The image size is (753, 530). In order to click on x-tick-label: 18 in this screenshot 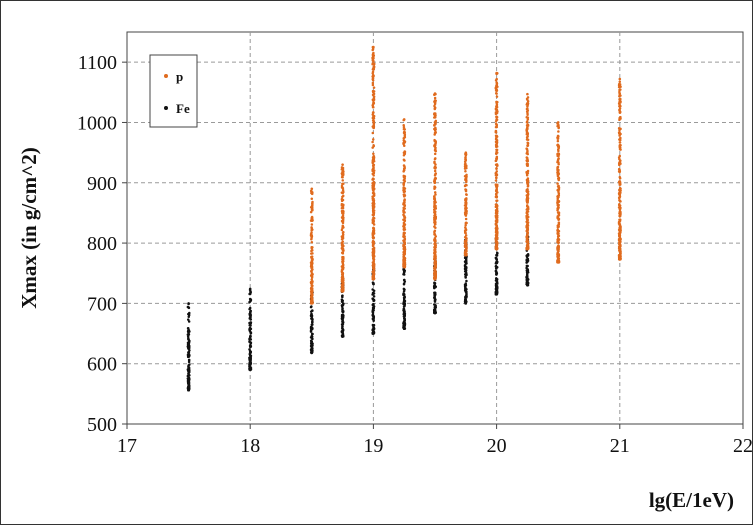, I will do `click(250, 446)`.